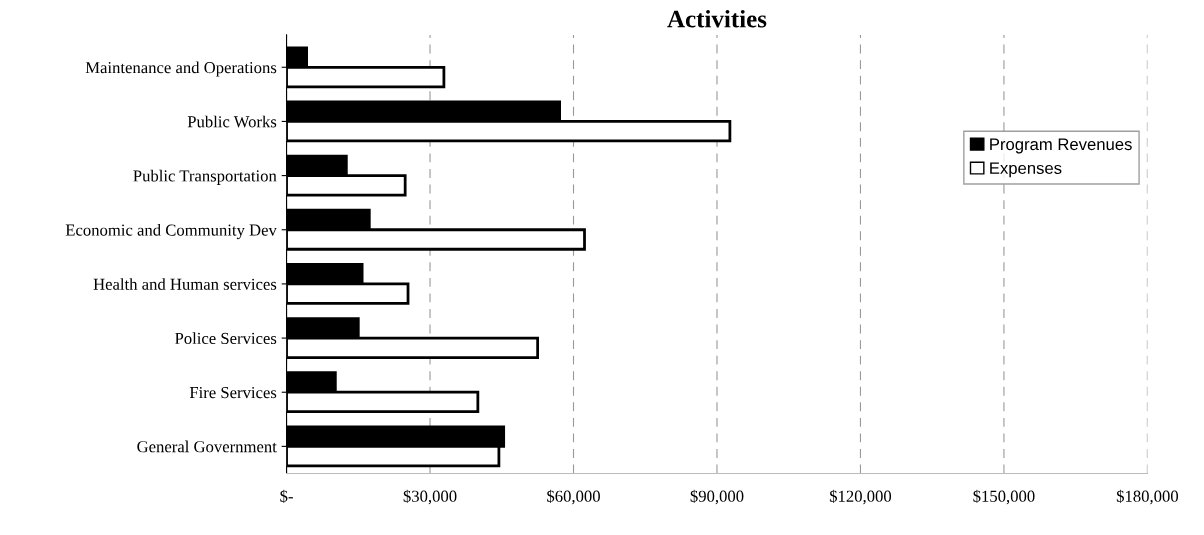 This screenshot has width=1204, height=535. What do you see at coordinates (1147, 497) in the screenshot?
I see `x-tick-label: $180,000` at bounding box center [1147, 497].